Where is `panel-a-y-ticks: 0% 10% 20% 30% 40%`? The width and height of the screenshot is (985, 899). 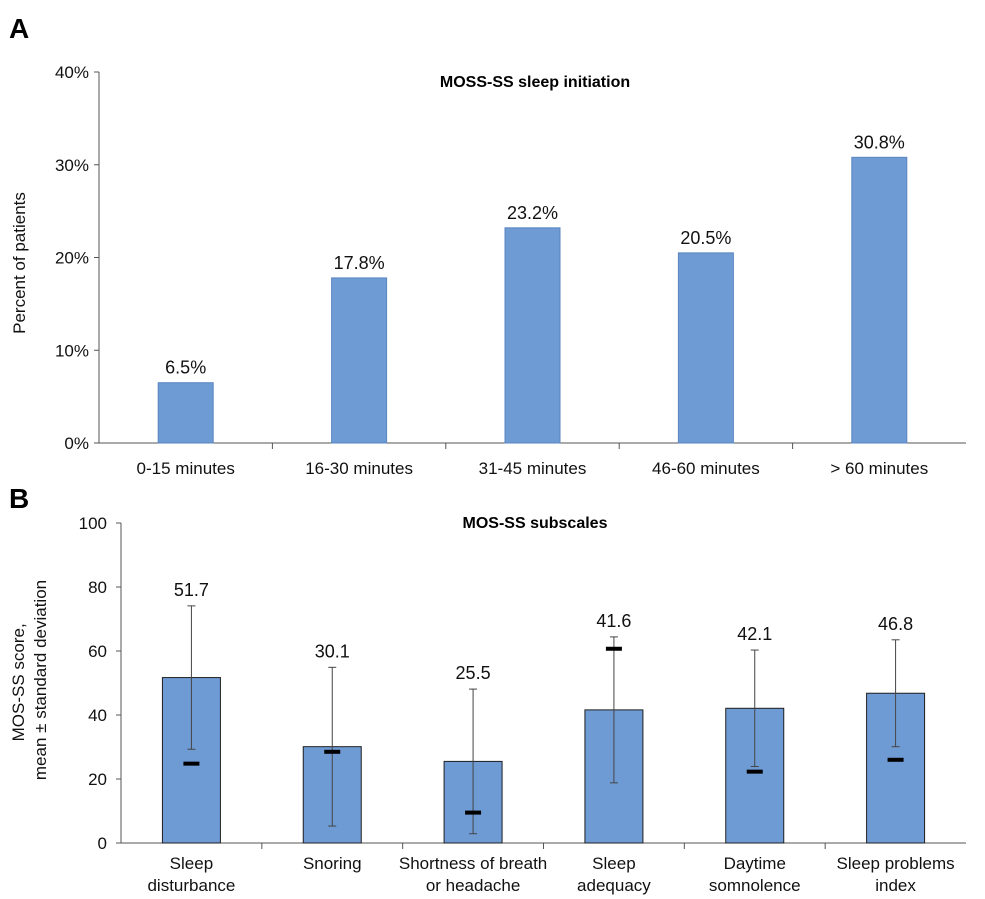 panel-a-y-ticks: 0% 10% 20% 30% 40% is located at coordinates (77, 258).